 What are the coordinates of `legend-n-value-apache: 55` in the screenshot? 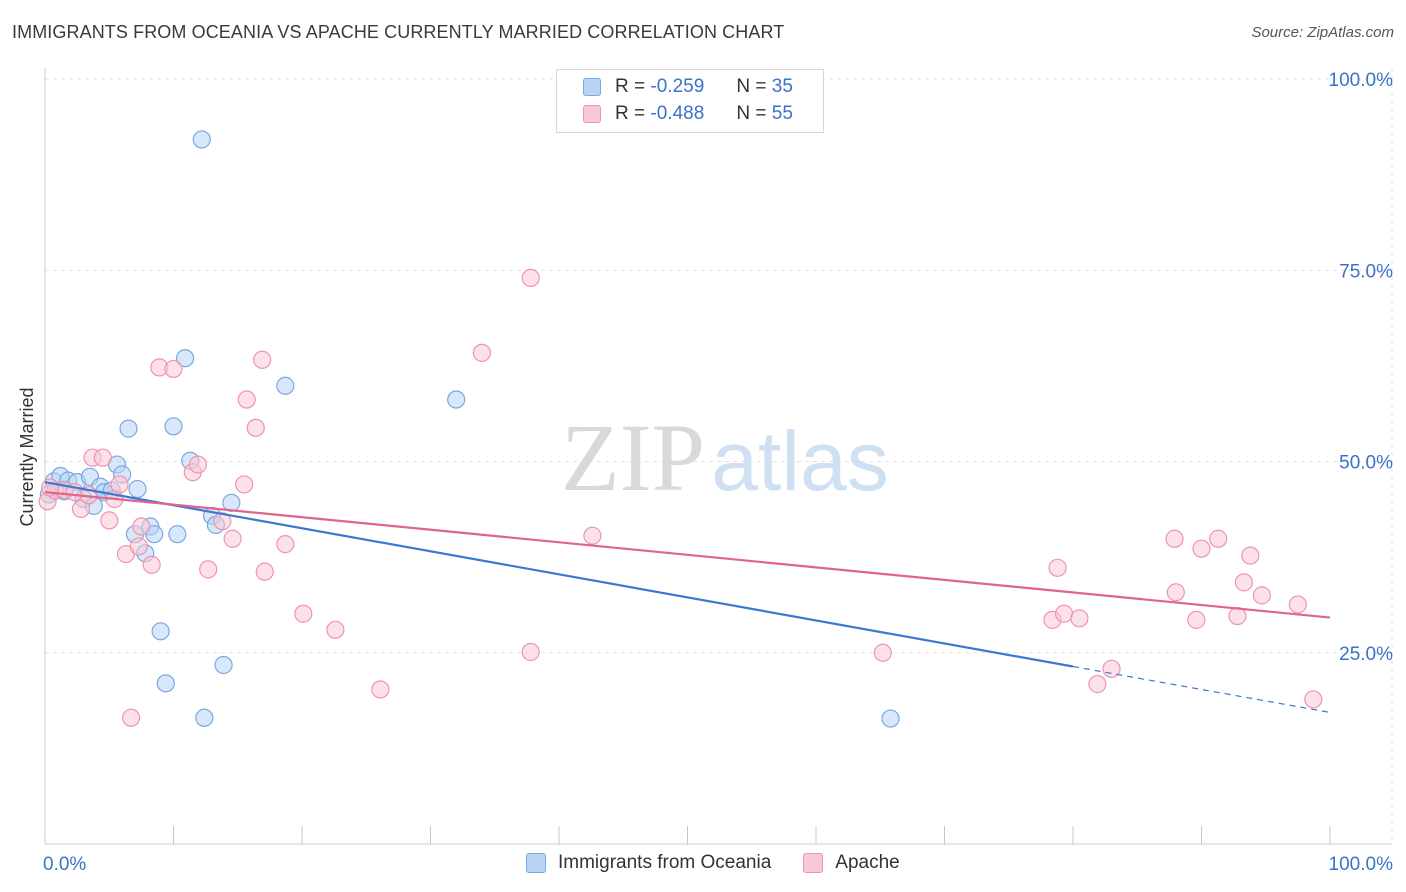 It's located at (782, 113).